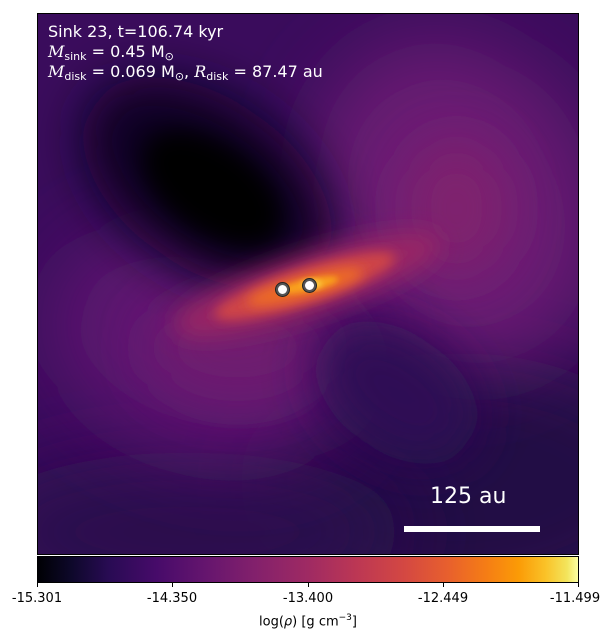  What do you see at coordinates (282, 289) in the screenshot?
I see `sink-marker-left` at bounding box center [282, 289].